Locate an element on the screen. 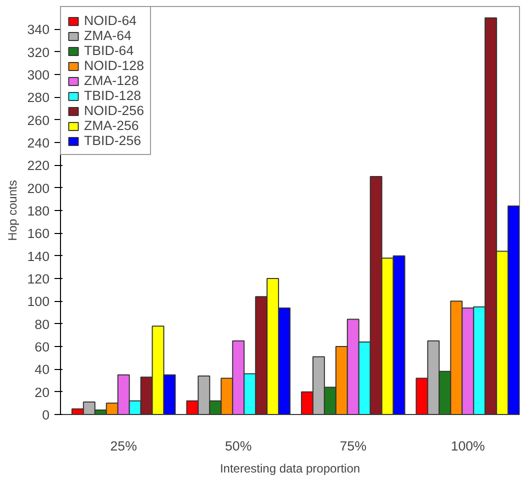 The width and height of the screenshot is (521, 478). legend-label: ZMA-128 is located at coordinates (111, 80).